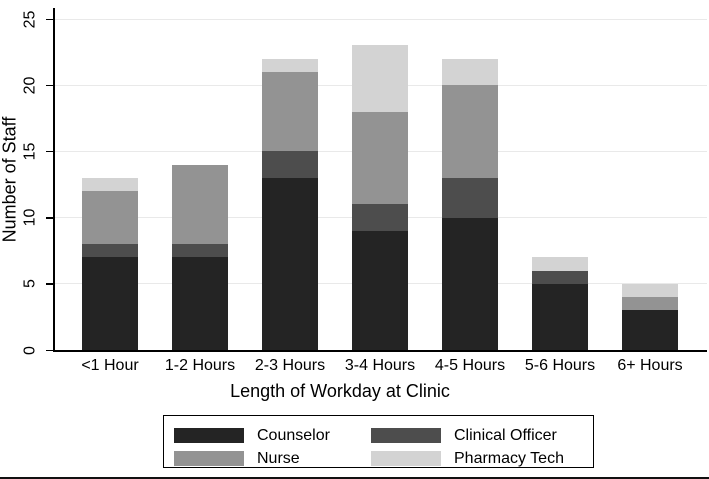 The image size is (709, 479). I want to click on bar-2-3-hours-clinical-officer, so click(290, 164).